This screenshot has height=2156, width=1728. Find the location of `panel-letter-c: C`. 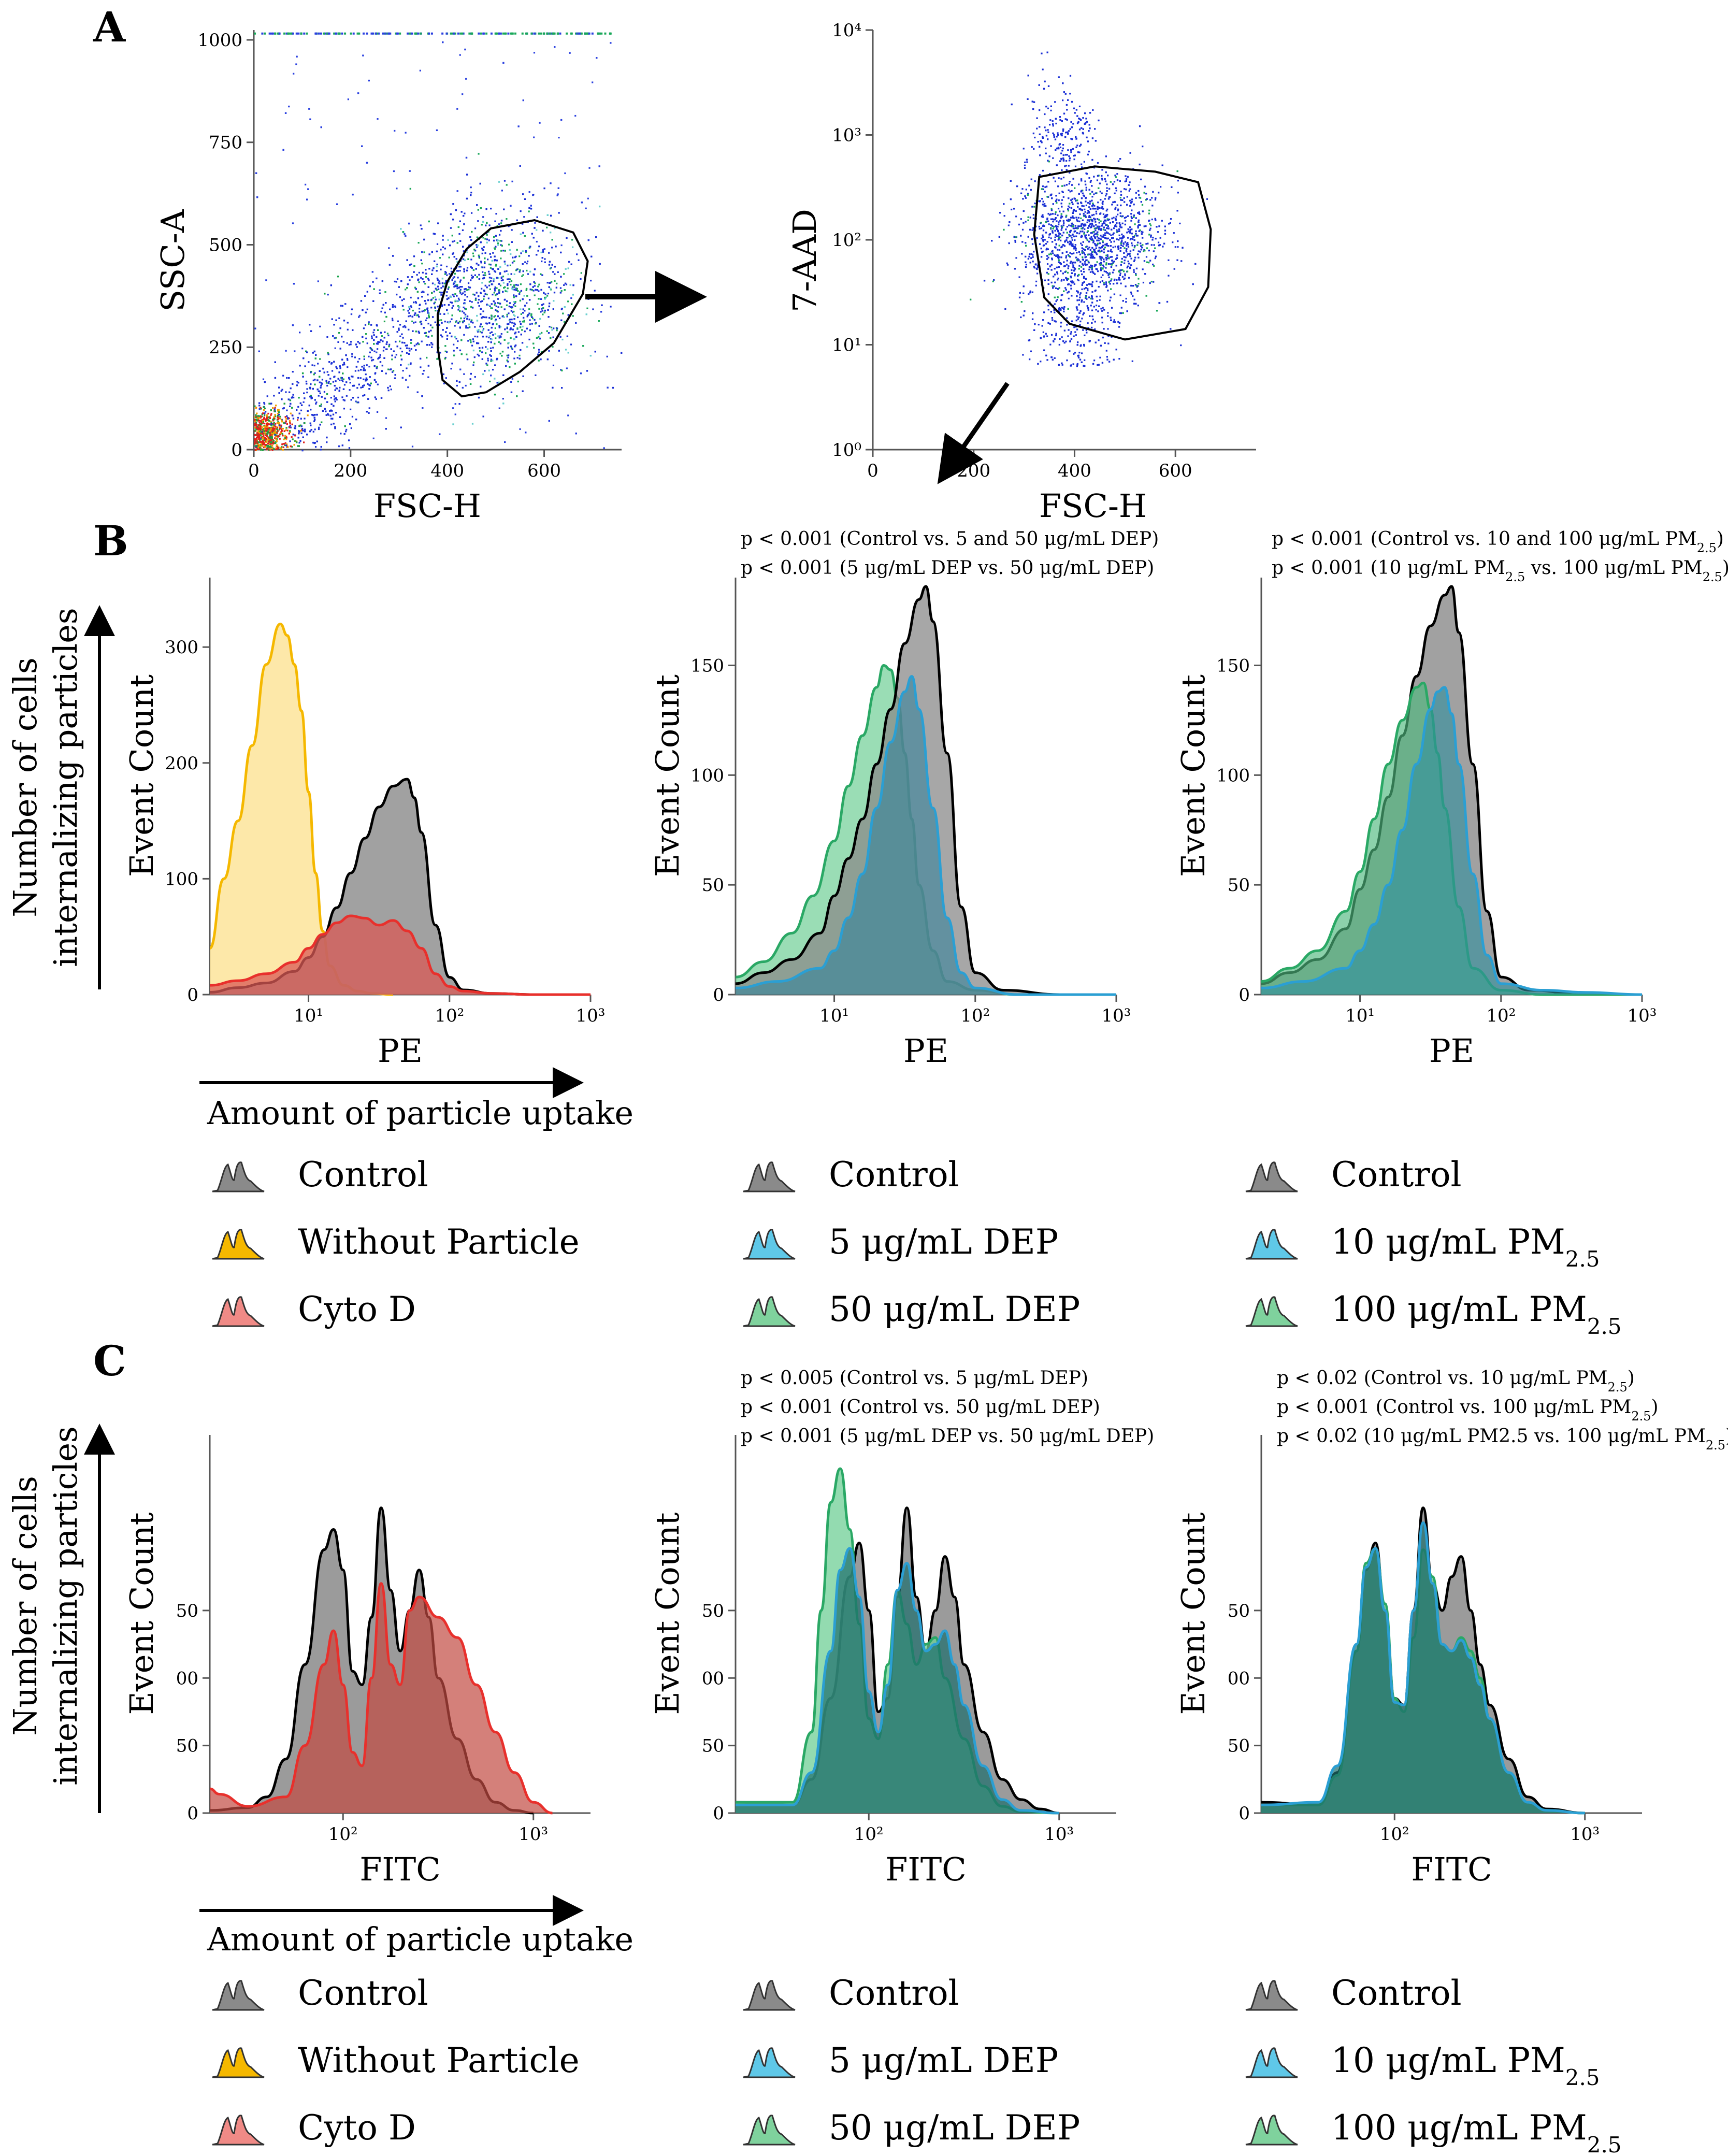

panel-letter-c: C is located at coordinates (109, 1360).